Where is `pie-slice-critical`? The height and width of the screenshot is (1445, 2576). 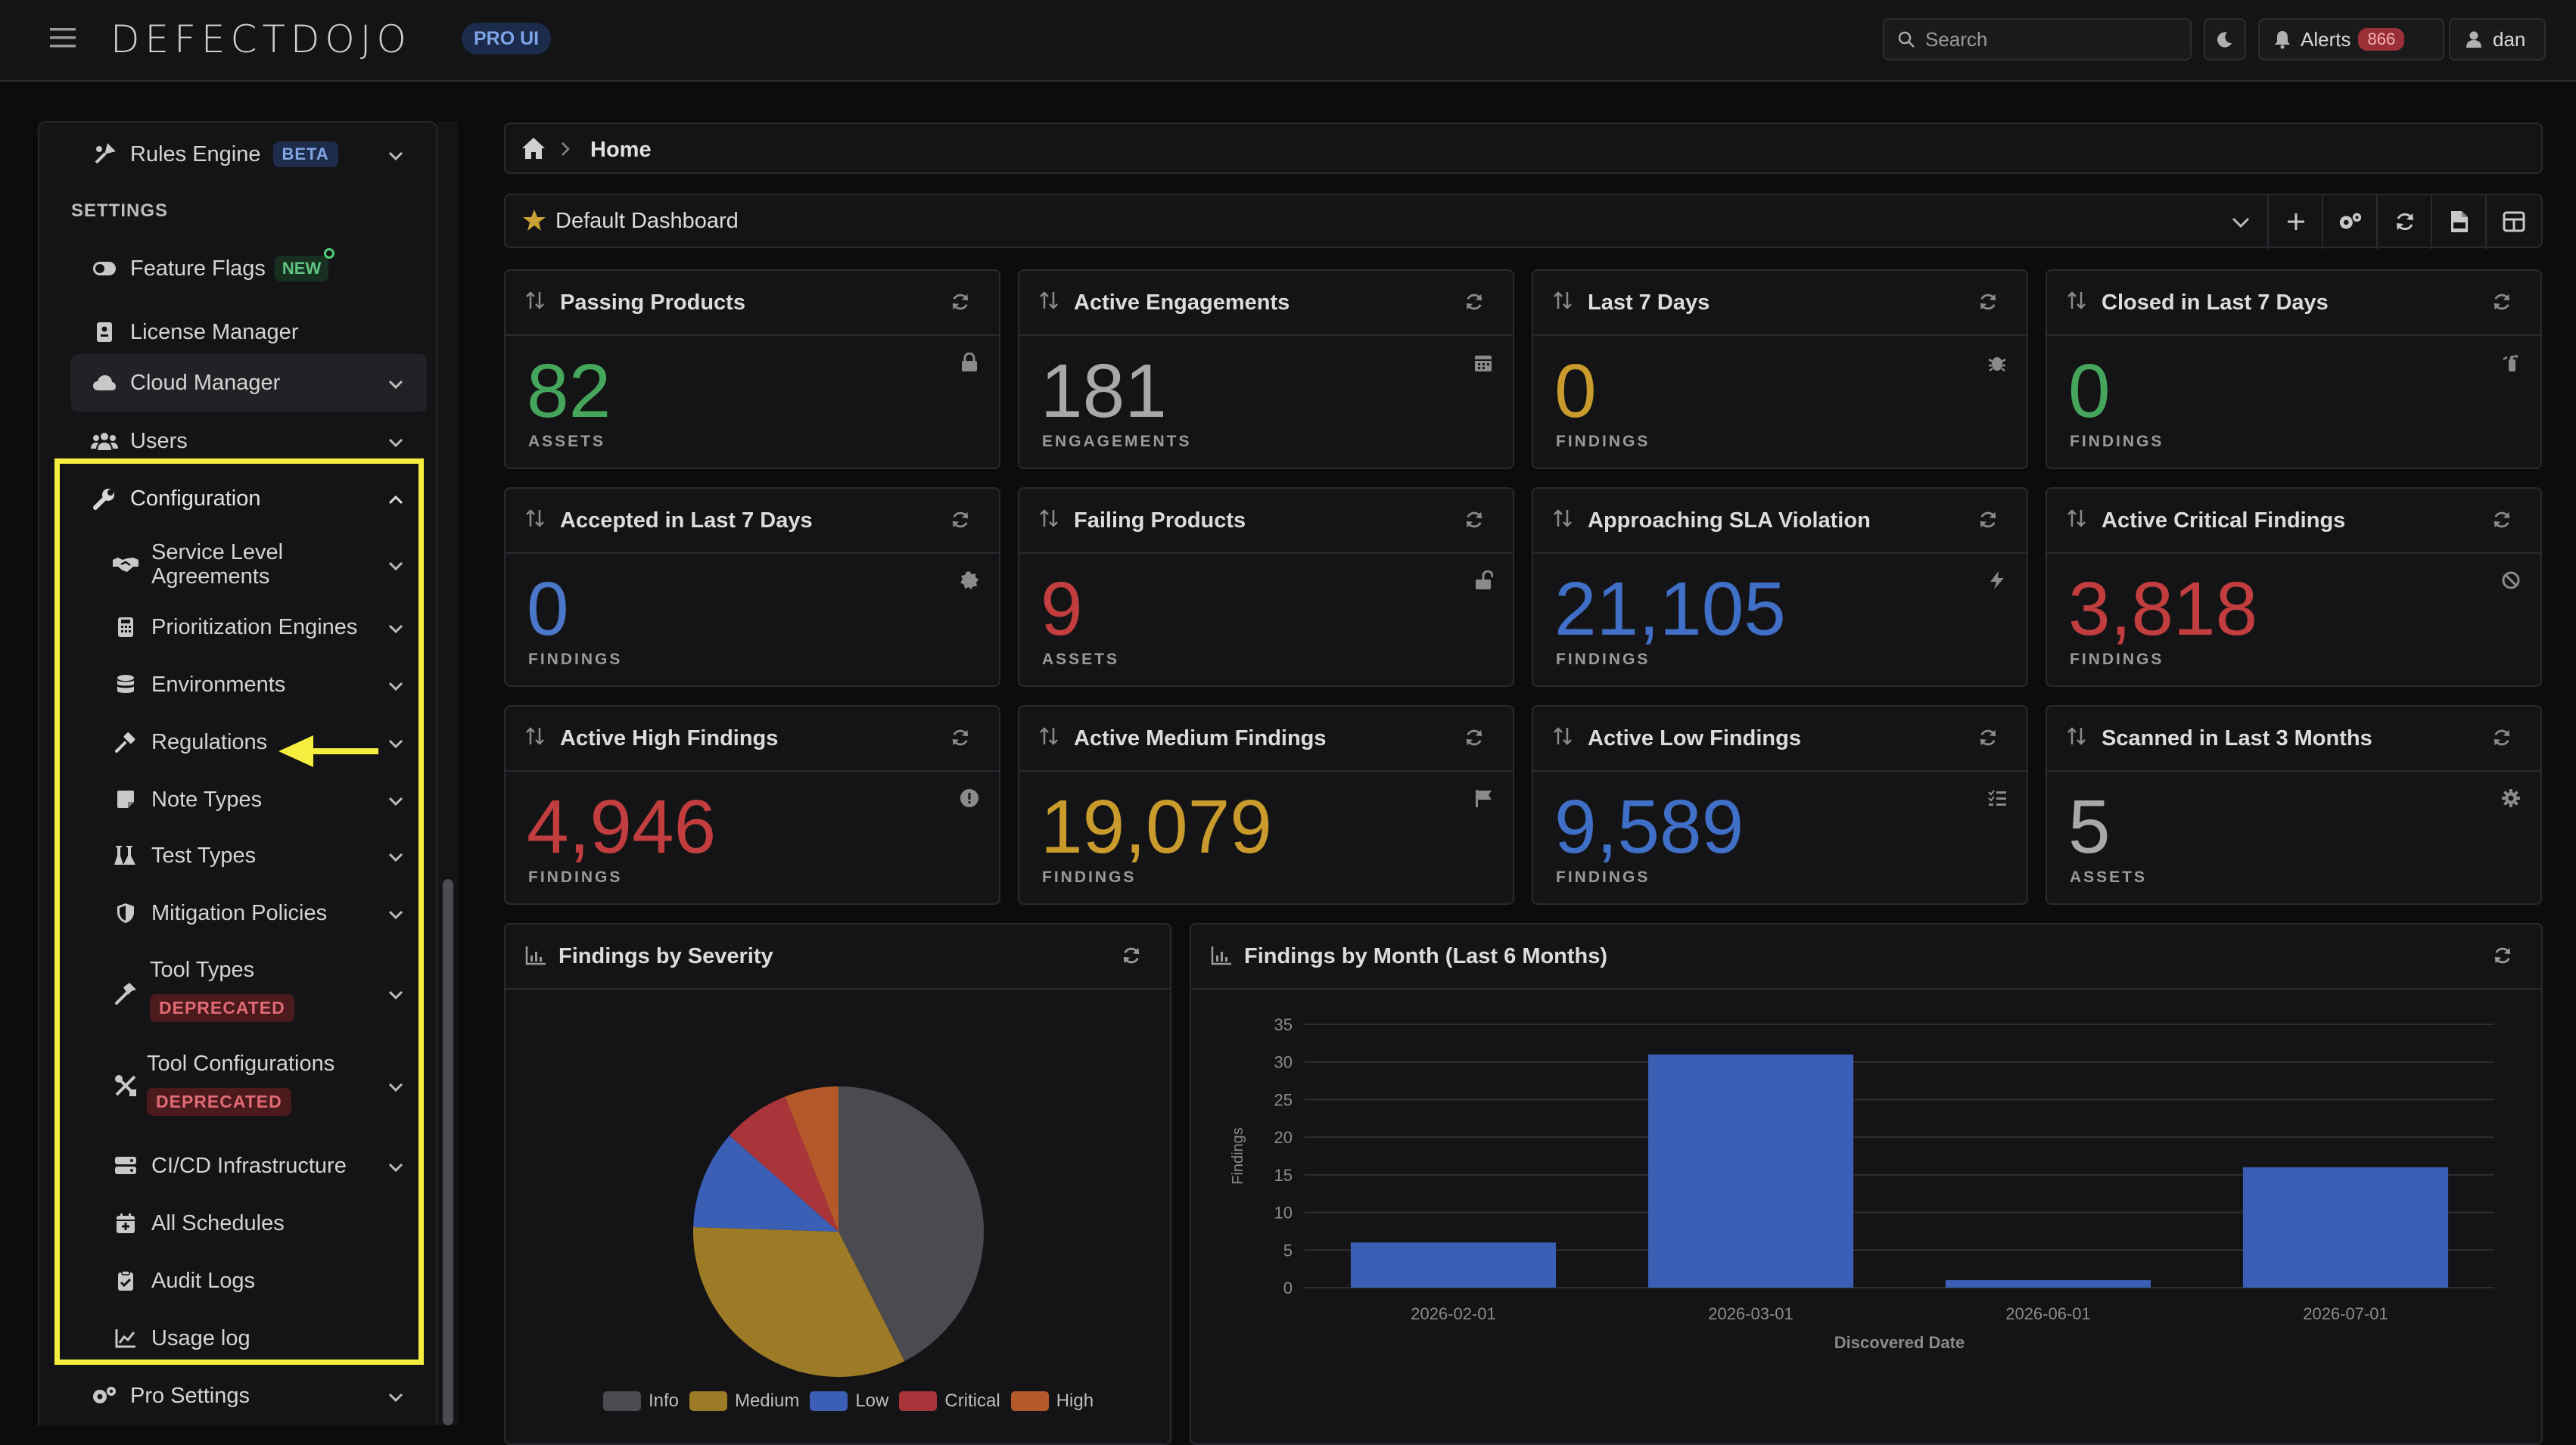 pie-slice-critical is located at coordinates (784, 1164).